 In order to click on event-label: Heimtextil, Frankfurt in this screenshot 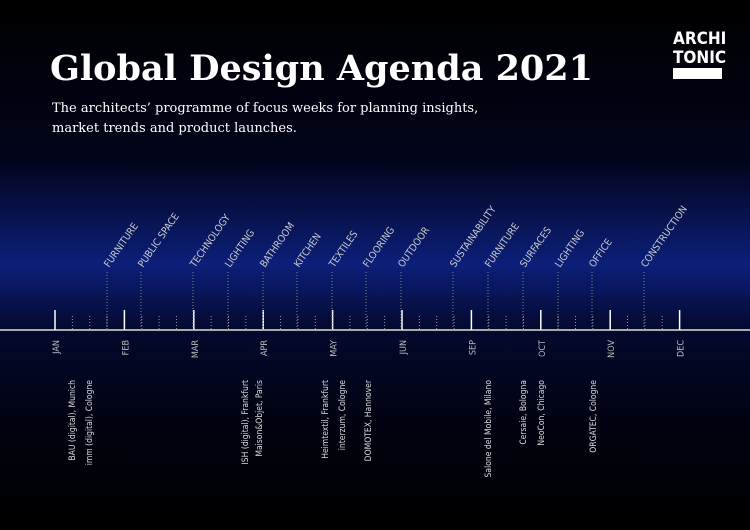, I will do `click(326, 419)`.